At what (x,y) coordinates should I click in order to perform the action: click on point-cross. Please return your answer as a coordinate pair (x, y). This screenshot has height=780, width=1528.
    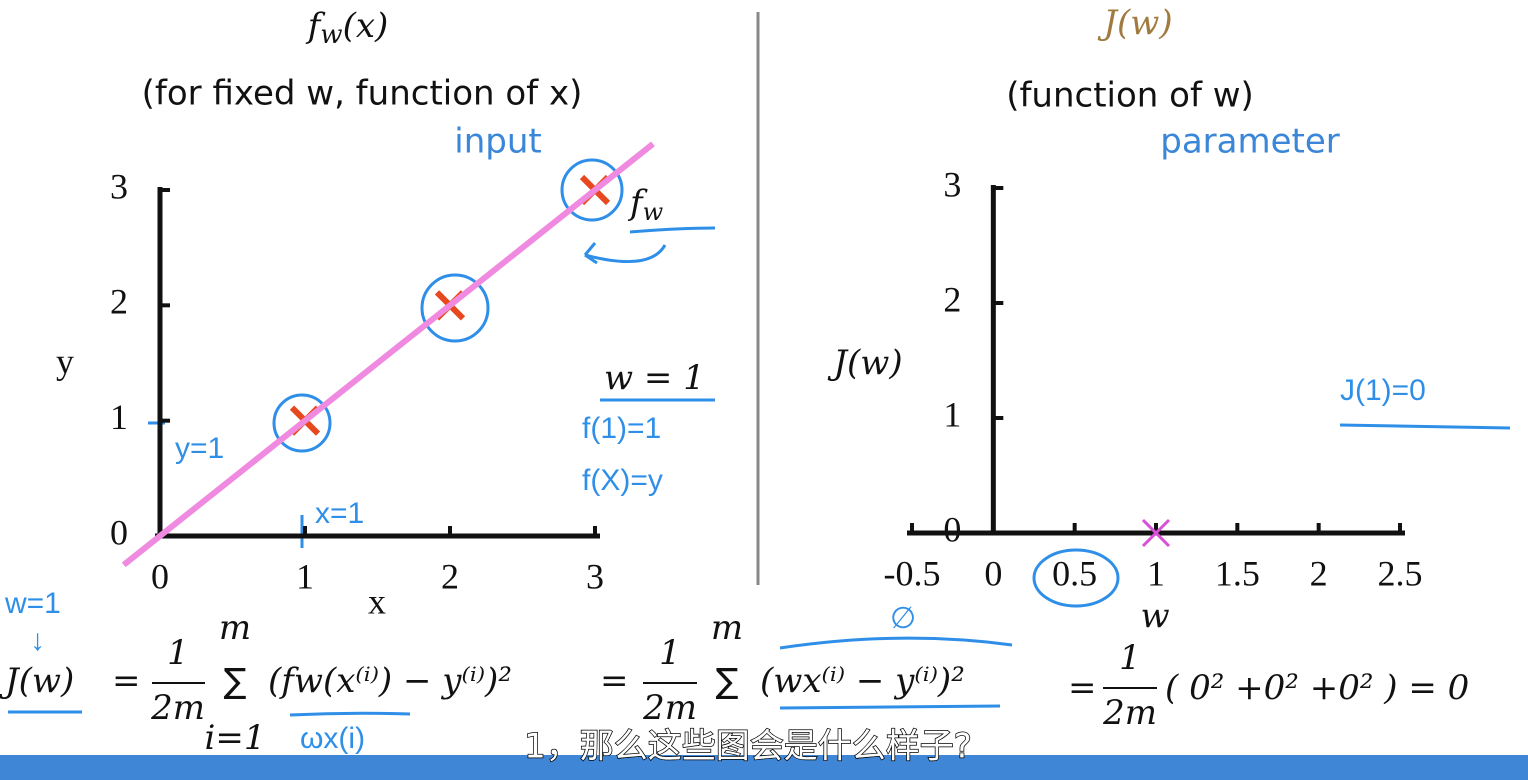
    Looking at the image, I should click on (1156, 533).